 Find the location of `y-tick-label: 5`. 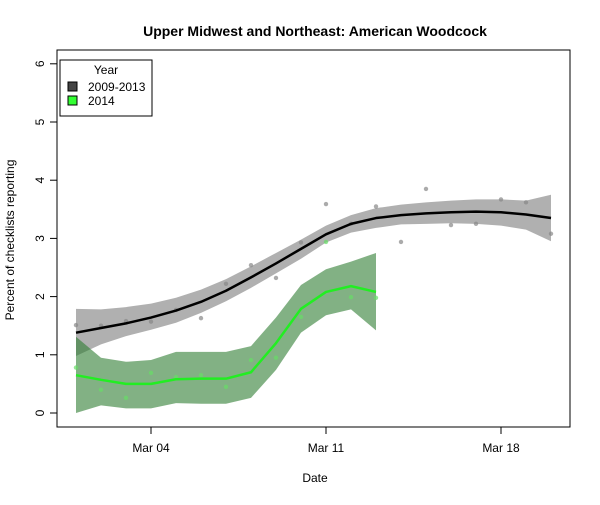

y-tick-label: 5 is located at coordinates (40, 121).